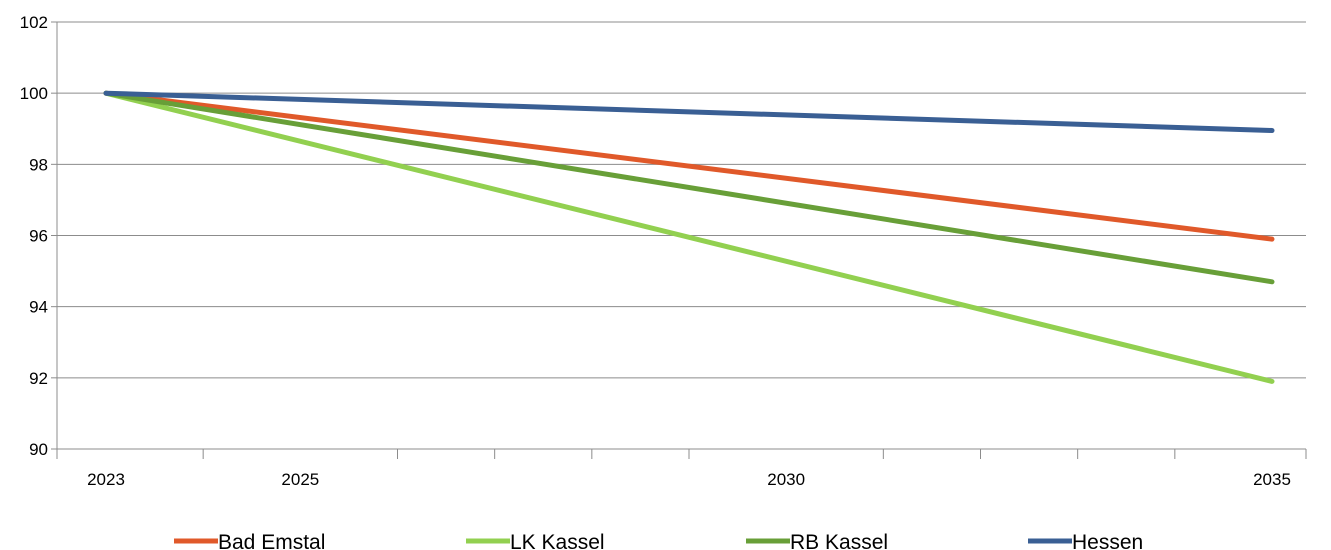 This screenshot has width=1331, height=550. I want to click on legend-label-bad-emstal: Bad Emstal, so click(271, 540).